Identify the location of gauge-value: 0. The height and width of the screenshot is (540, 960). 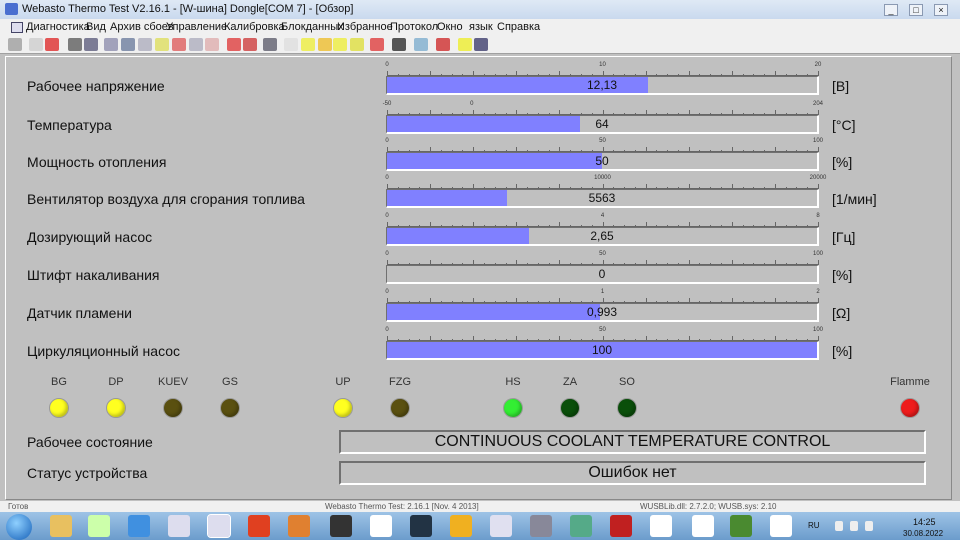
(602, 274).